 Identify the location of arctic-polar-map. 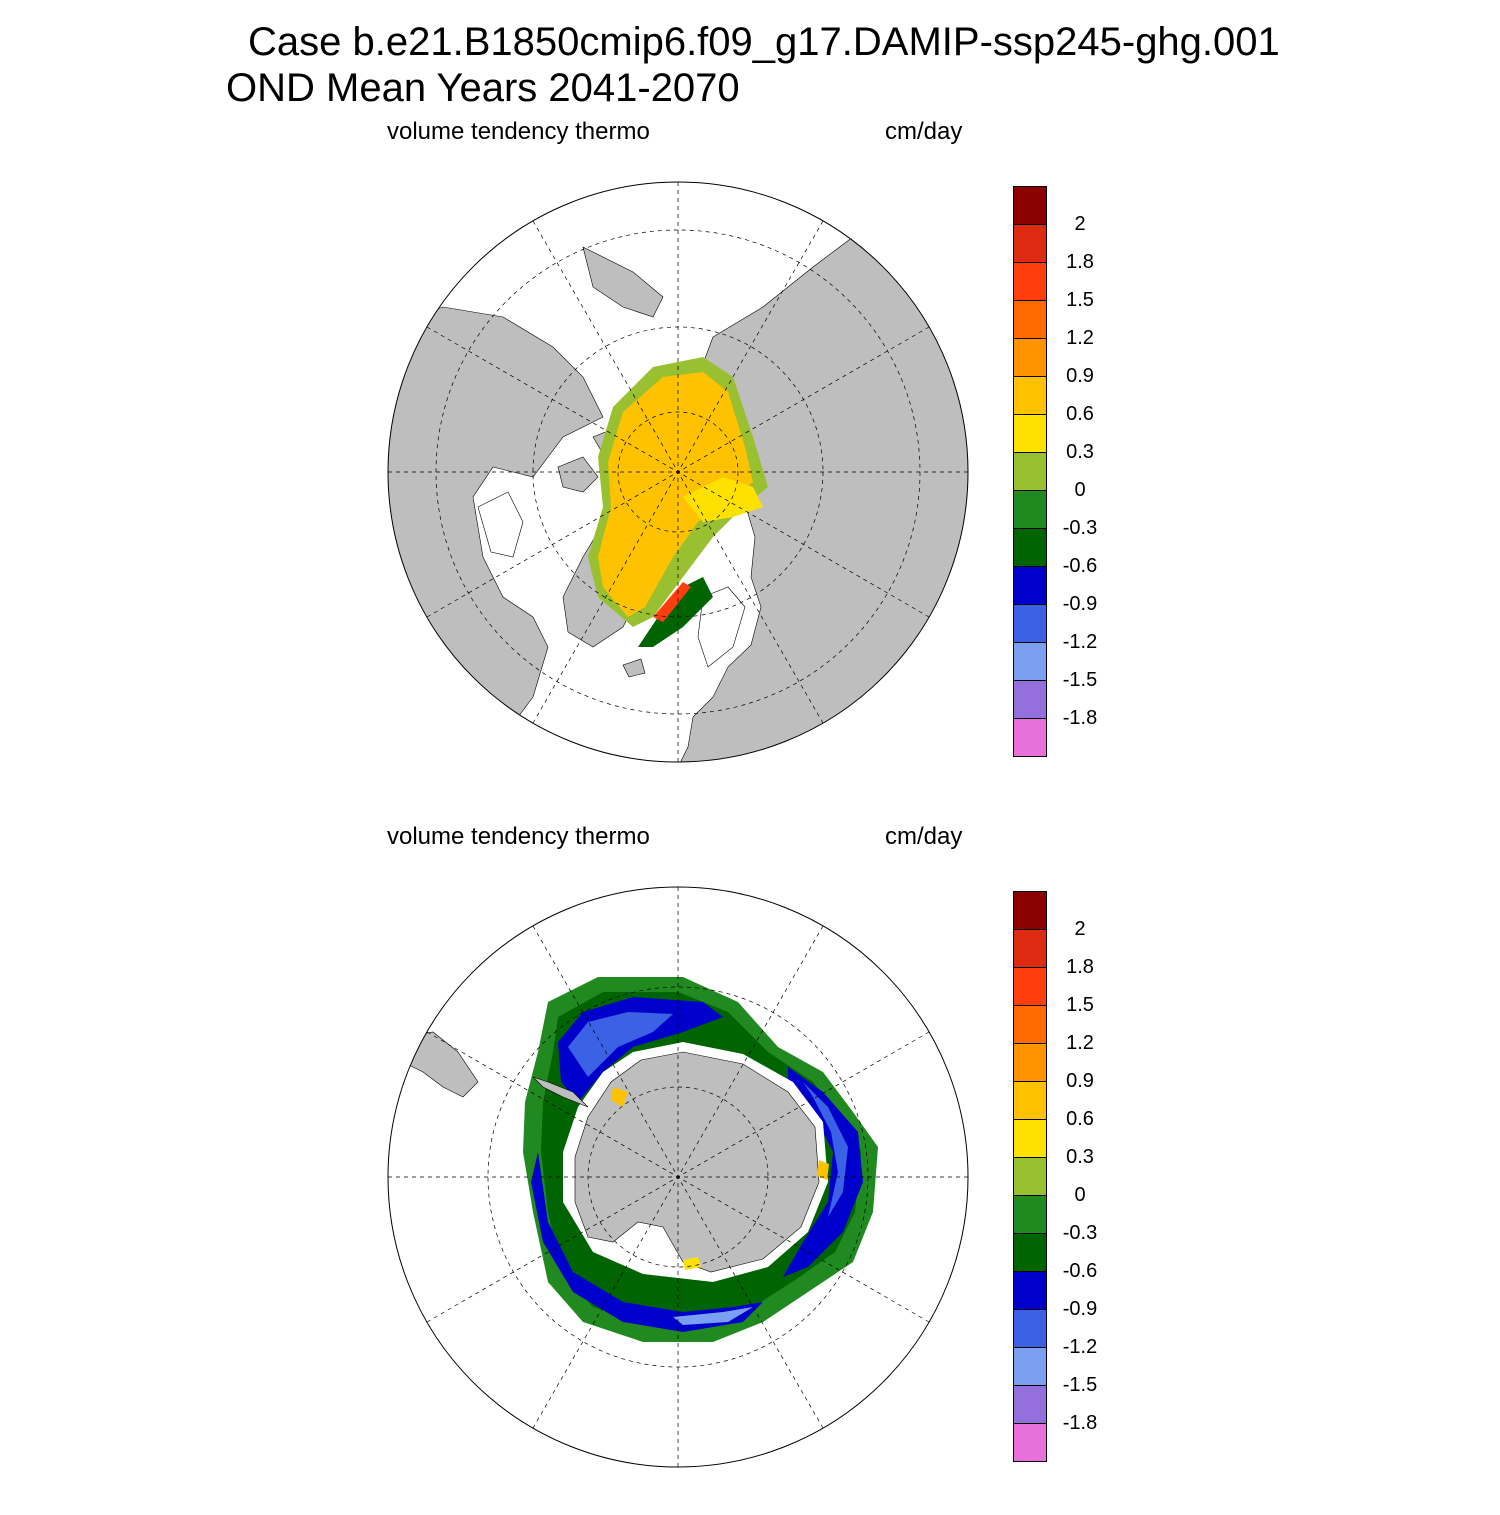
(678, 472).